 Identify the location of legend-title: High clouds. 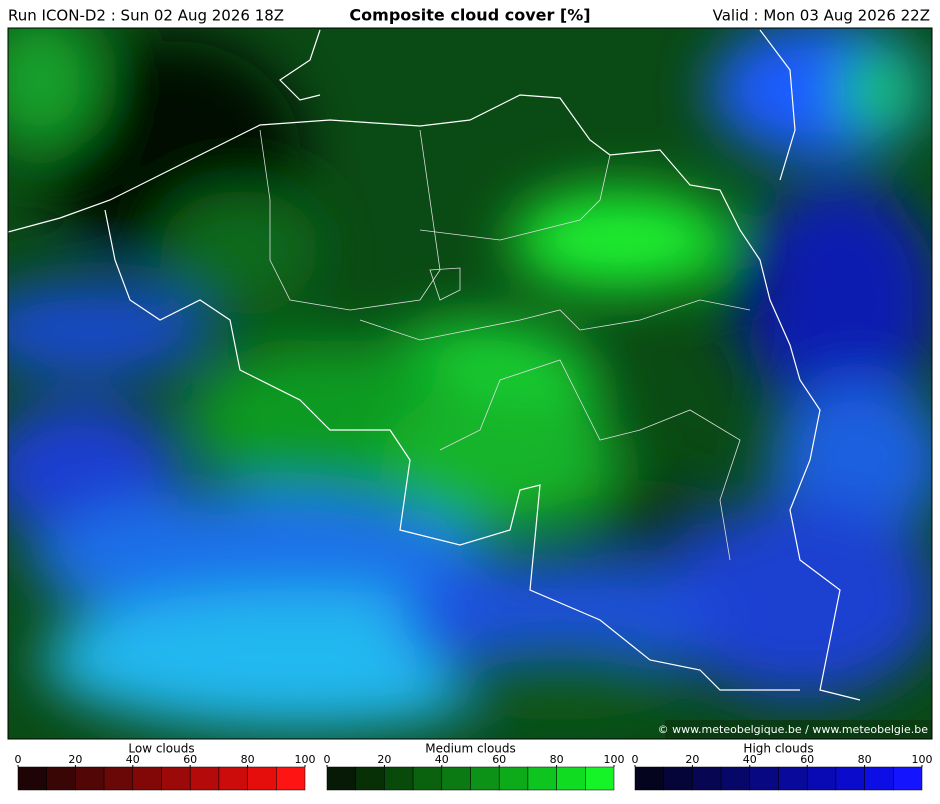
(778, 749).